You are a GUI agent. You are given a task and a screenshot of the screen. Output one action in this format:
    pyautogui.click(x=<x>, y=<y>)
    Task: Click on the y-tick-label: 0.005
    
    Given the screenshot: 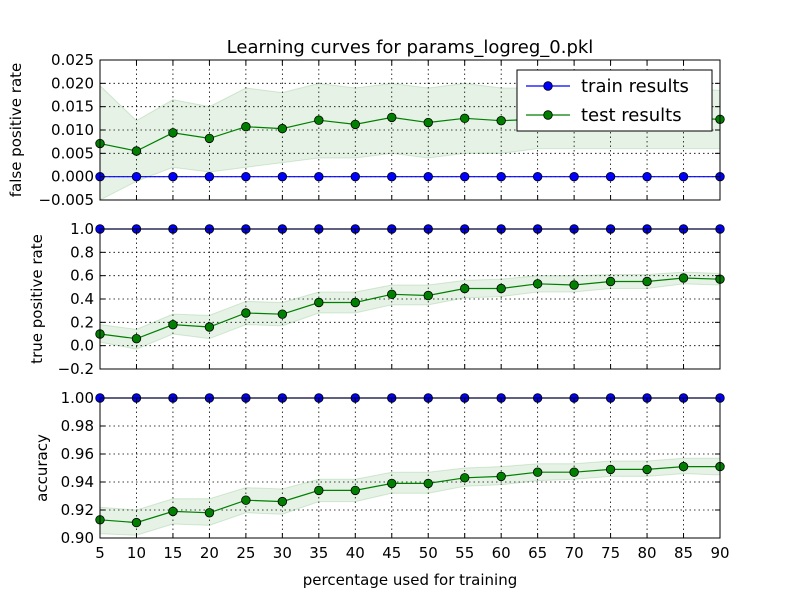 What is the action you would take?
    pyautogui.click(x=72, y=153)
    